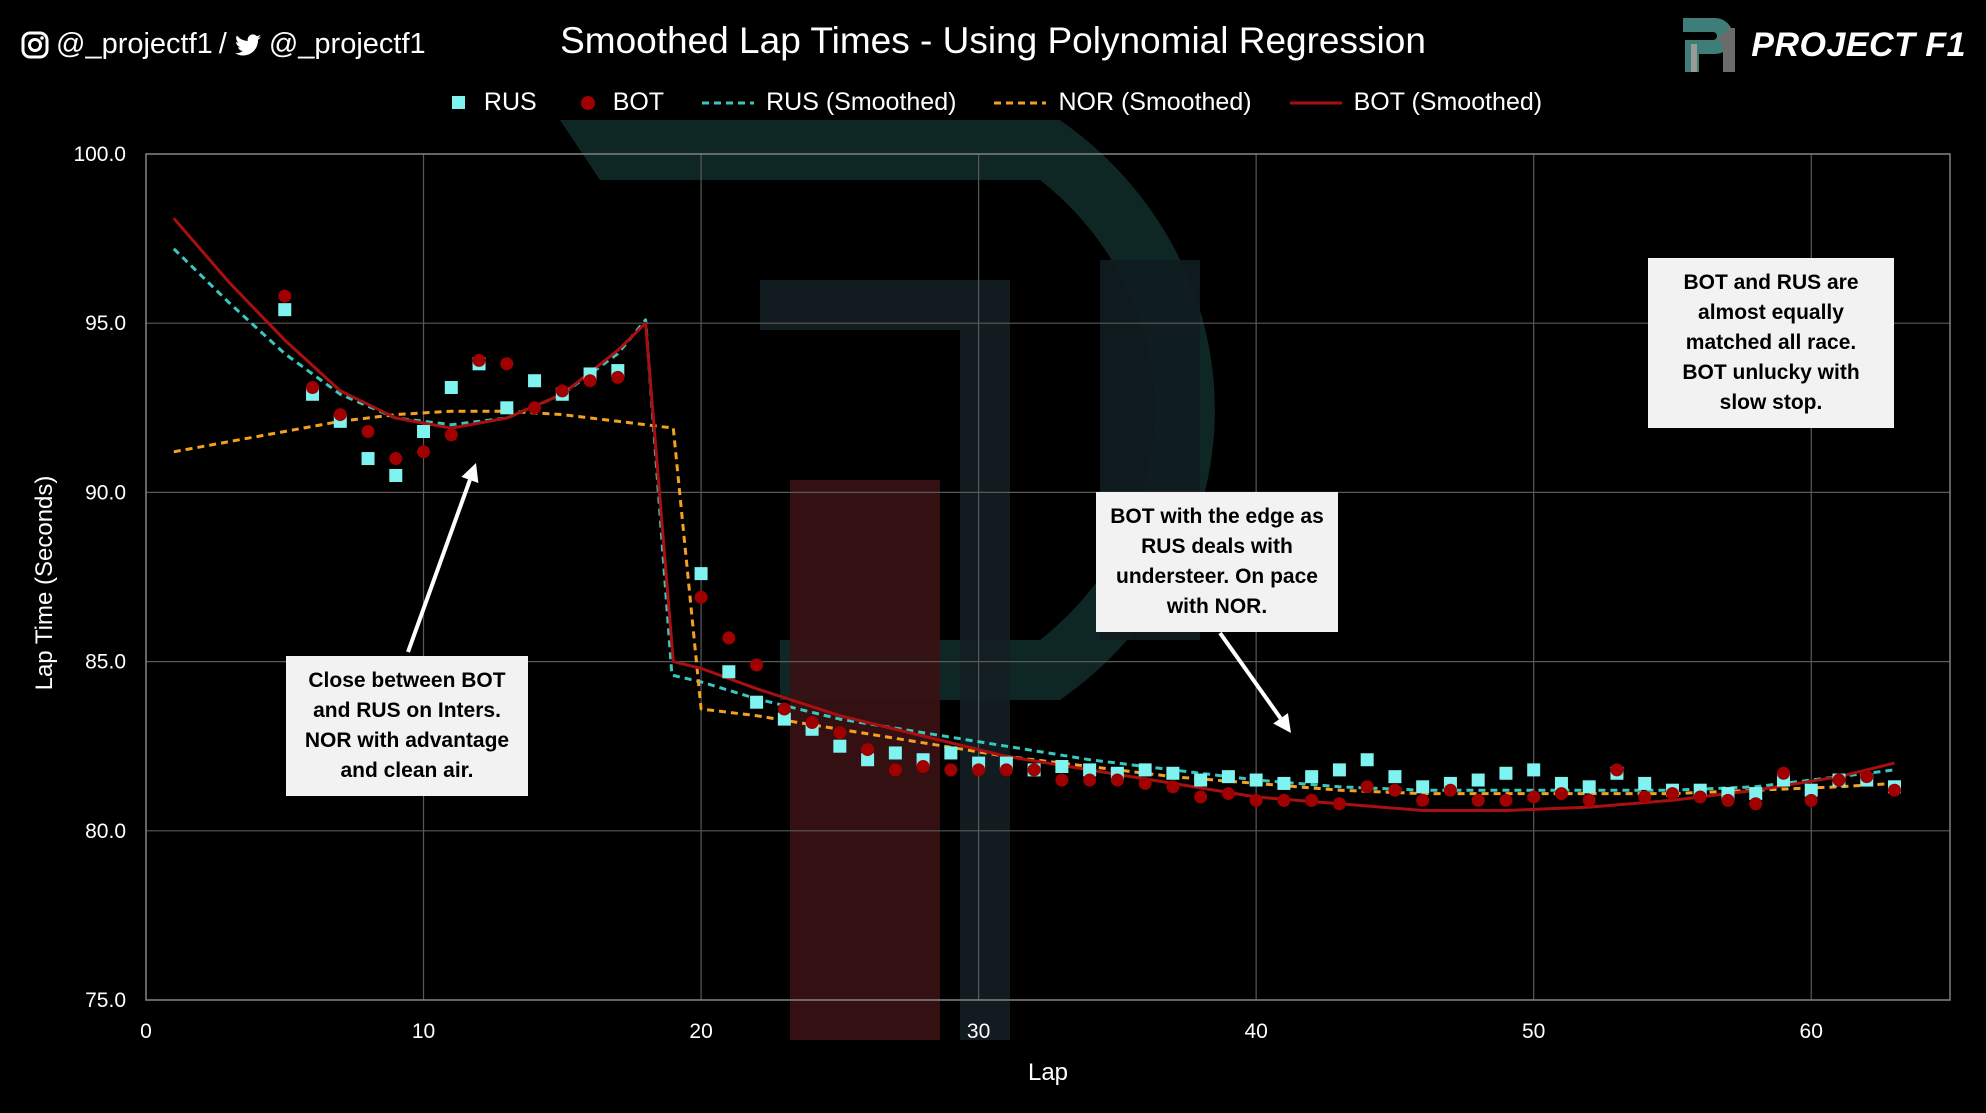  What do you see at coordinates (1315, 102) in the screenshot?
I see `legend-solid-line-icon` at bounding box center [1315, 102].